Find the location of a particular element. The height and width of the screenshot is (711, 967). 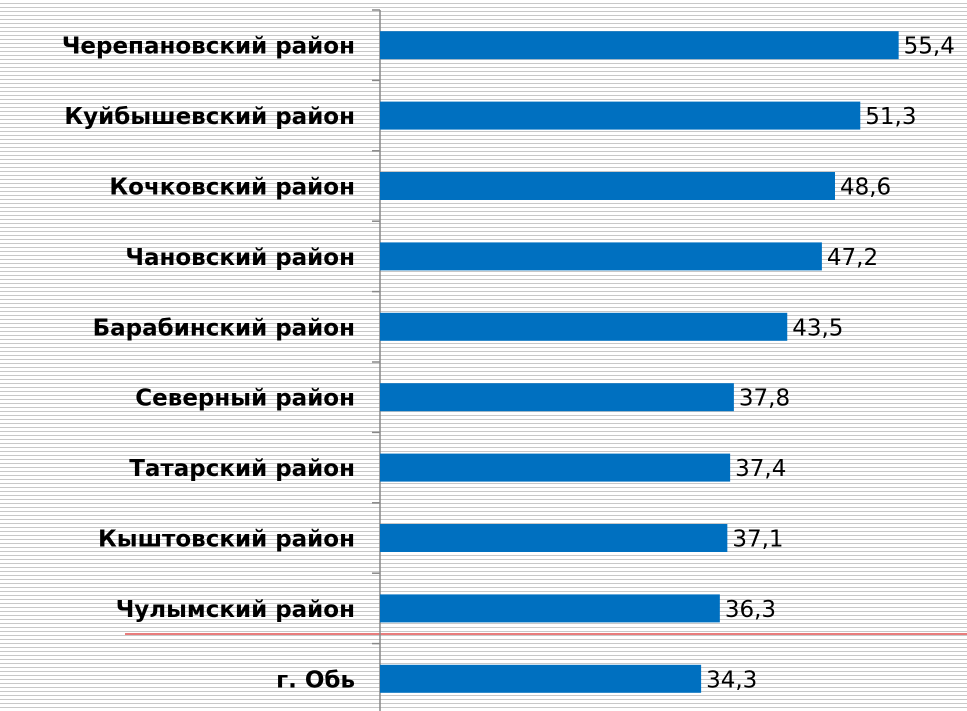

category-label: Кочковский район is located at coordinates (232, 188).